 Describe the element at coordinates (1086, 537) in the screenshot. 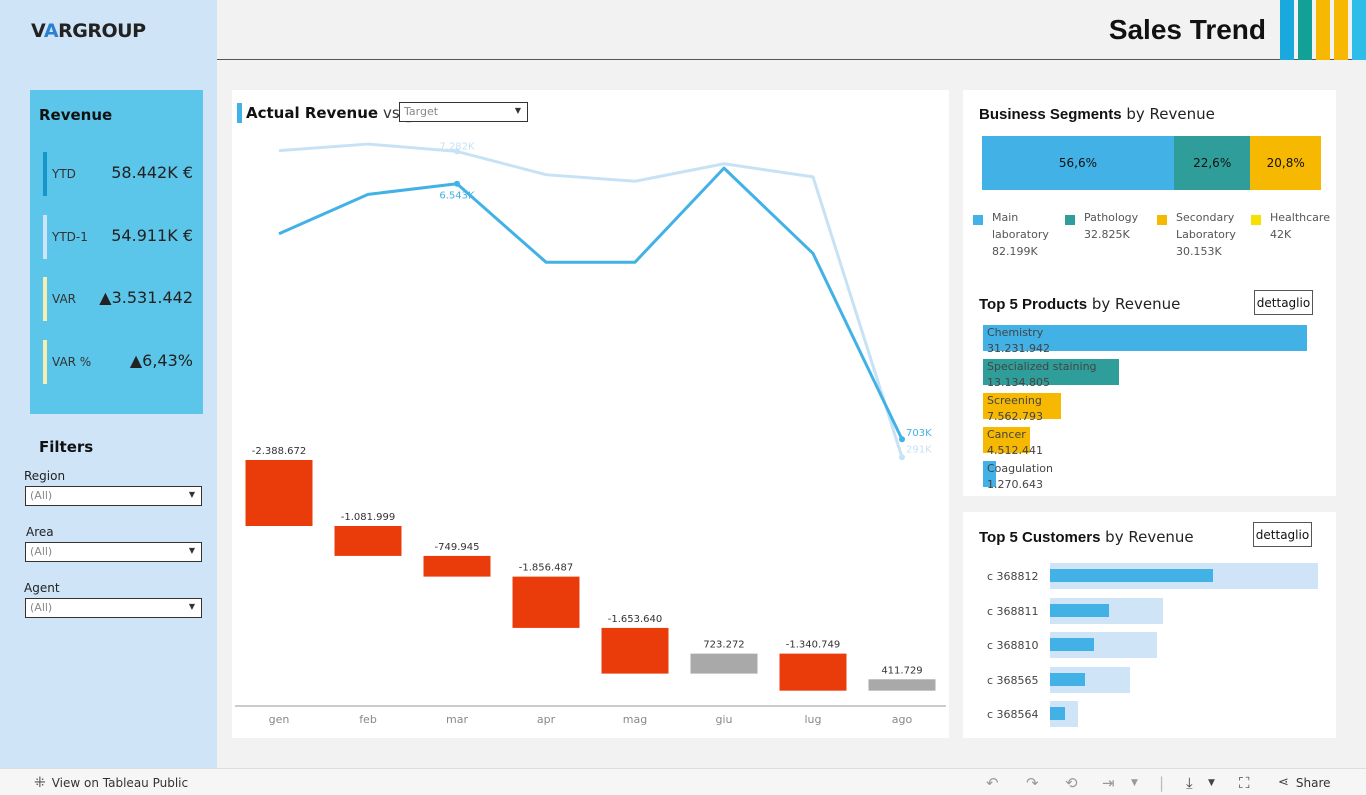

I see `customers-title: Top 5 Customers by Revenue` at that location.